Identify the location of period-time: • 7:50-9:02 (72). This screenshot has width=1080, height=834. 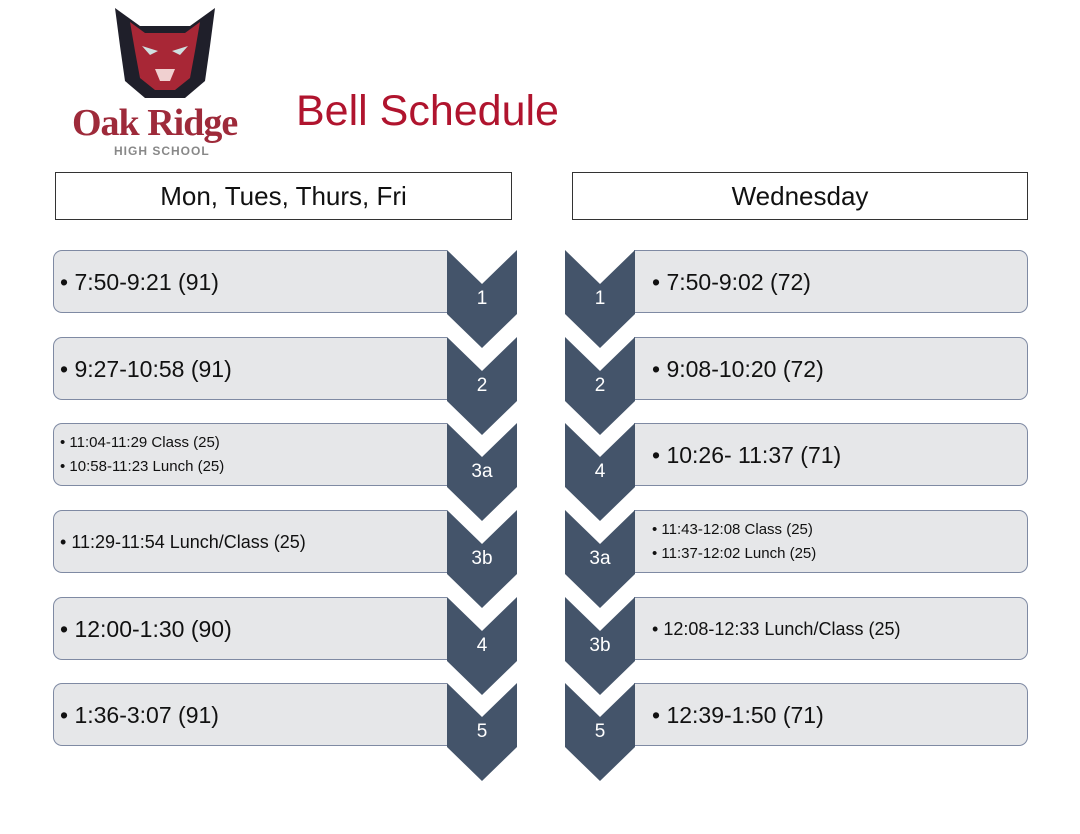
(839, 282).